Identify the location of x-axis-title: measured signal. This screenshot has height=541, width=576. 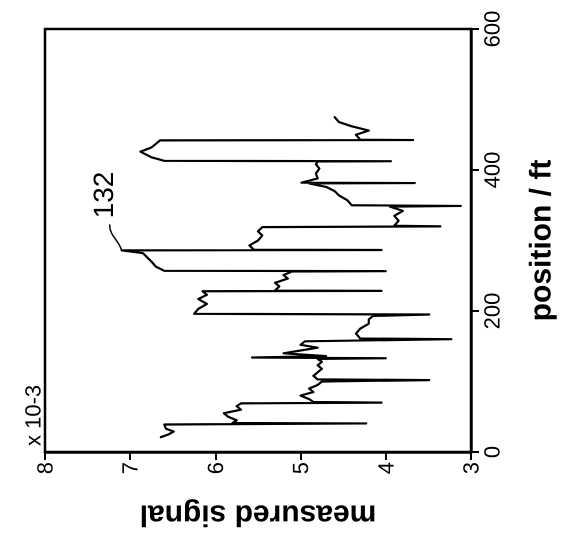
(258, 515).